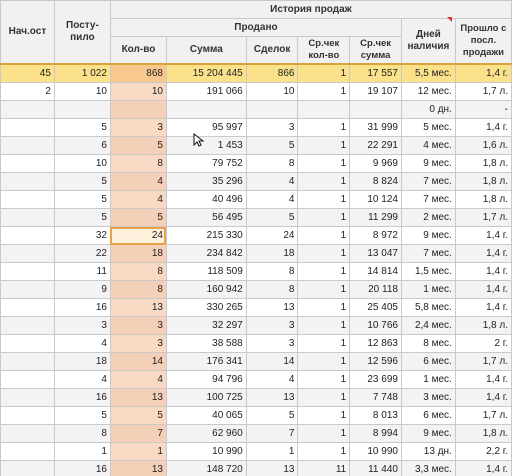 This screenshot has height=476, width=512. I want to click on sum-cell: 79 752, so click(206, 163).